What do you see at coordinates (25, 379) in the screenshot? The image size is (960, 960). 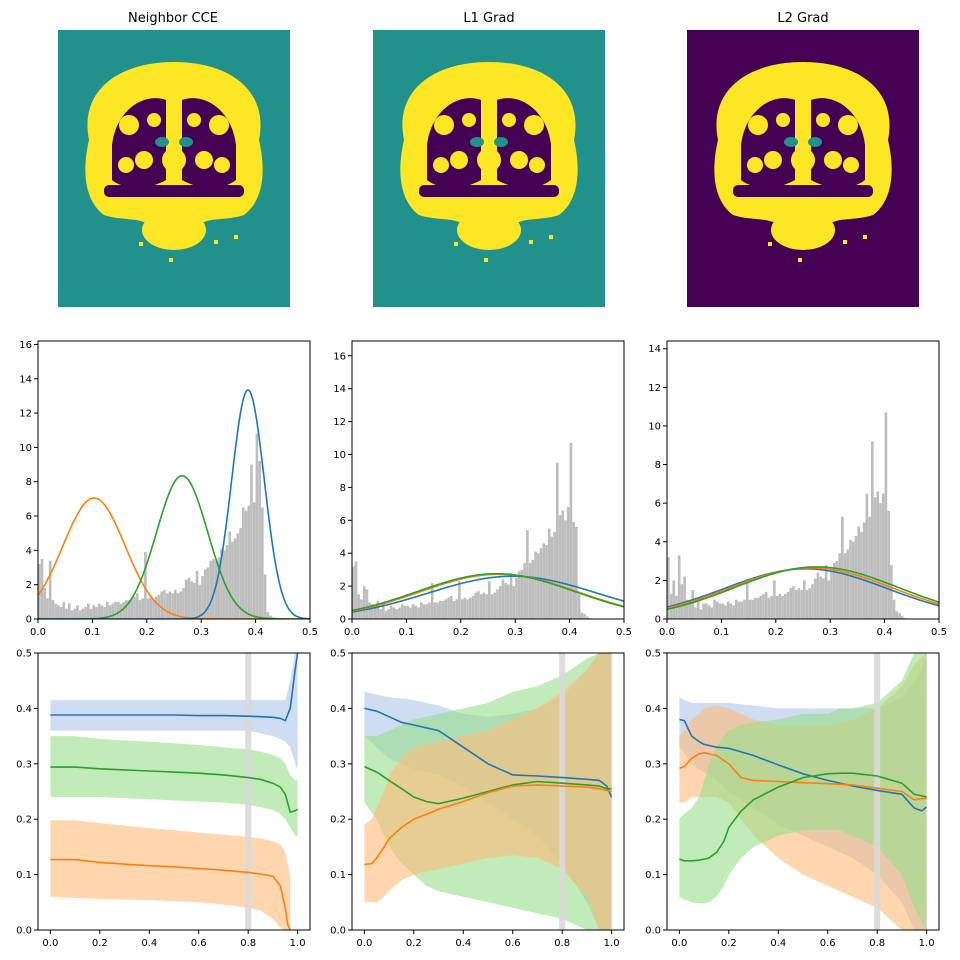 I see `y-tick-label: 14` at bounding box center [25, 379].